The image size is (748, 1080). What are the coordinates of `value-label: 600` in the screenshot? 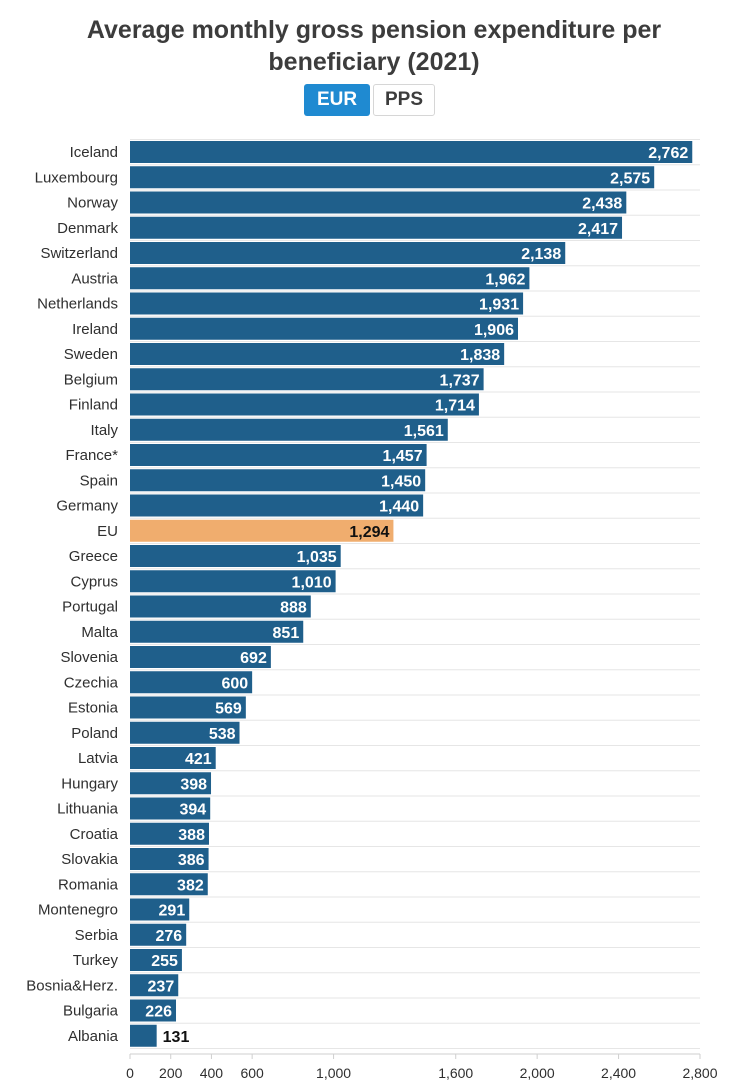 It's located at (234, 683).